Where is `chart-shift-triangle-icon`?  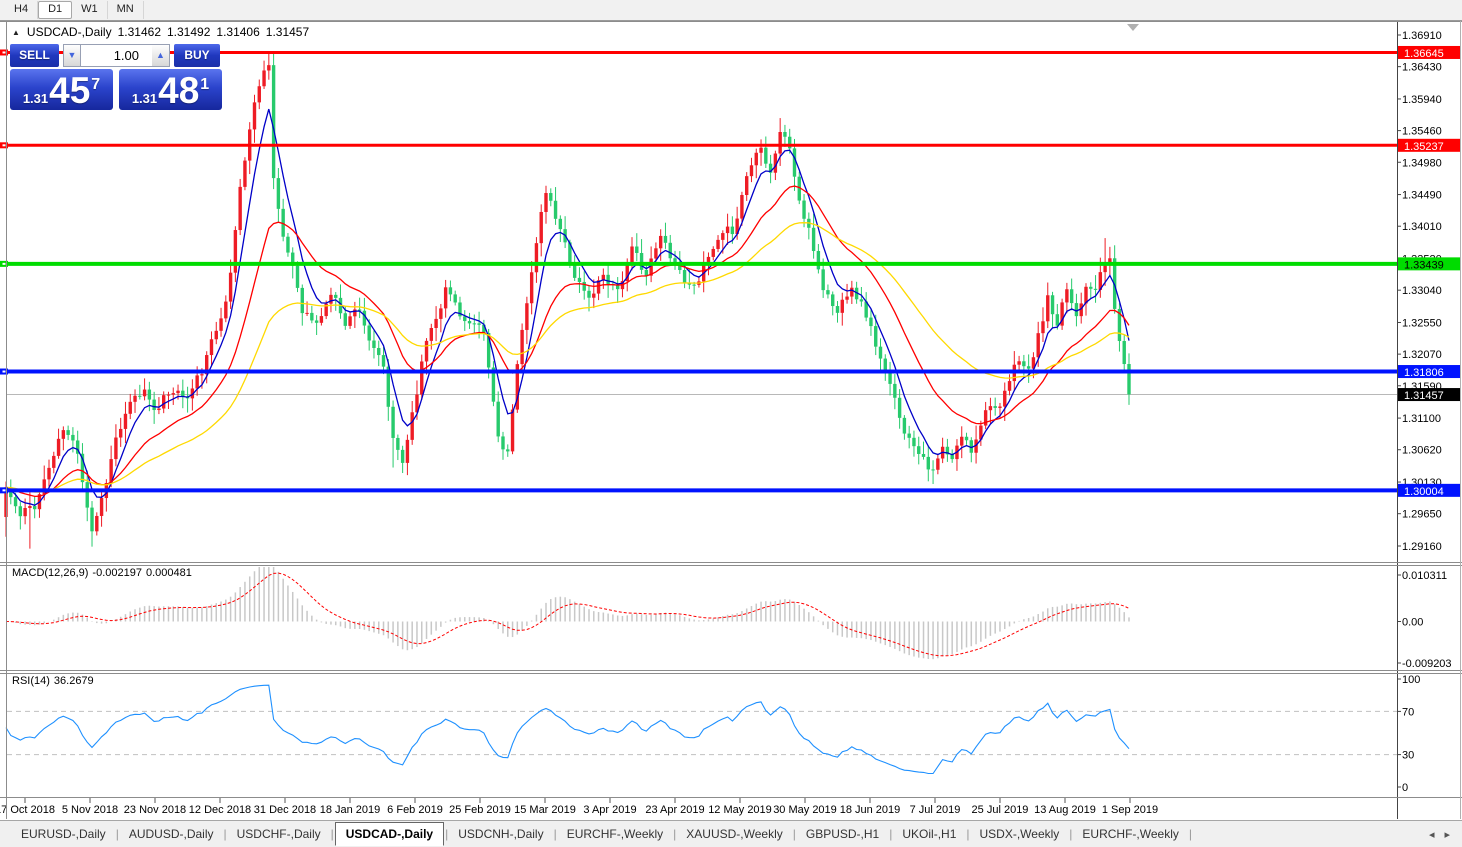
chart-shift-triangle-icon is located at coordinates (1133, 27).